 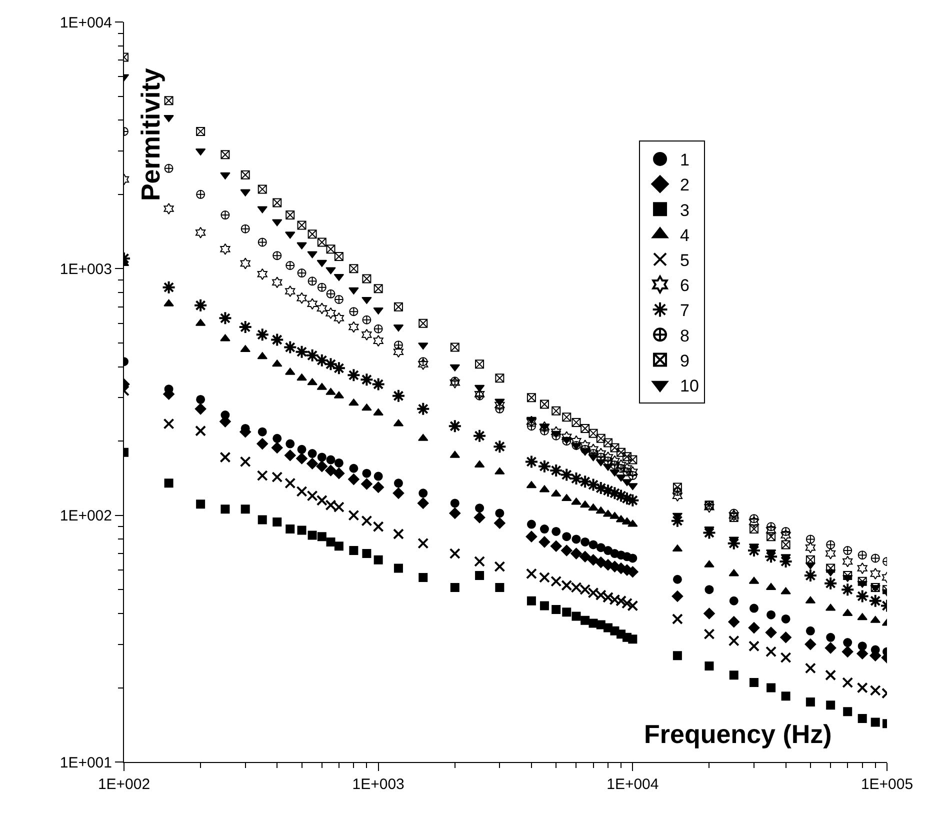 What do you see at coordinates (86, 23) in the screenshot?
I see `y-tick-label: 1E+004` at bounding box center [86, 23].